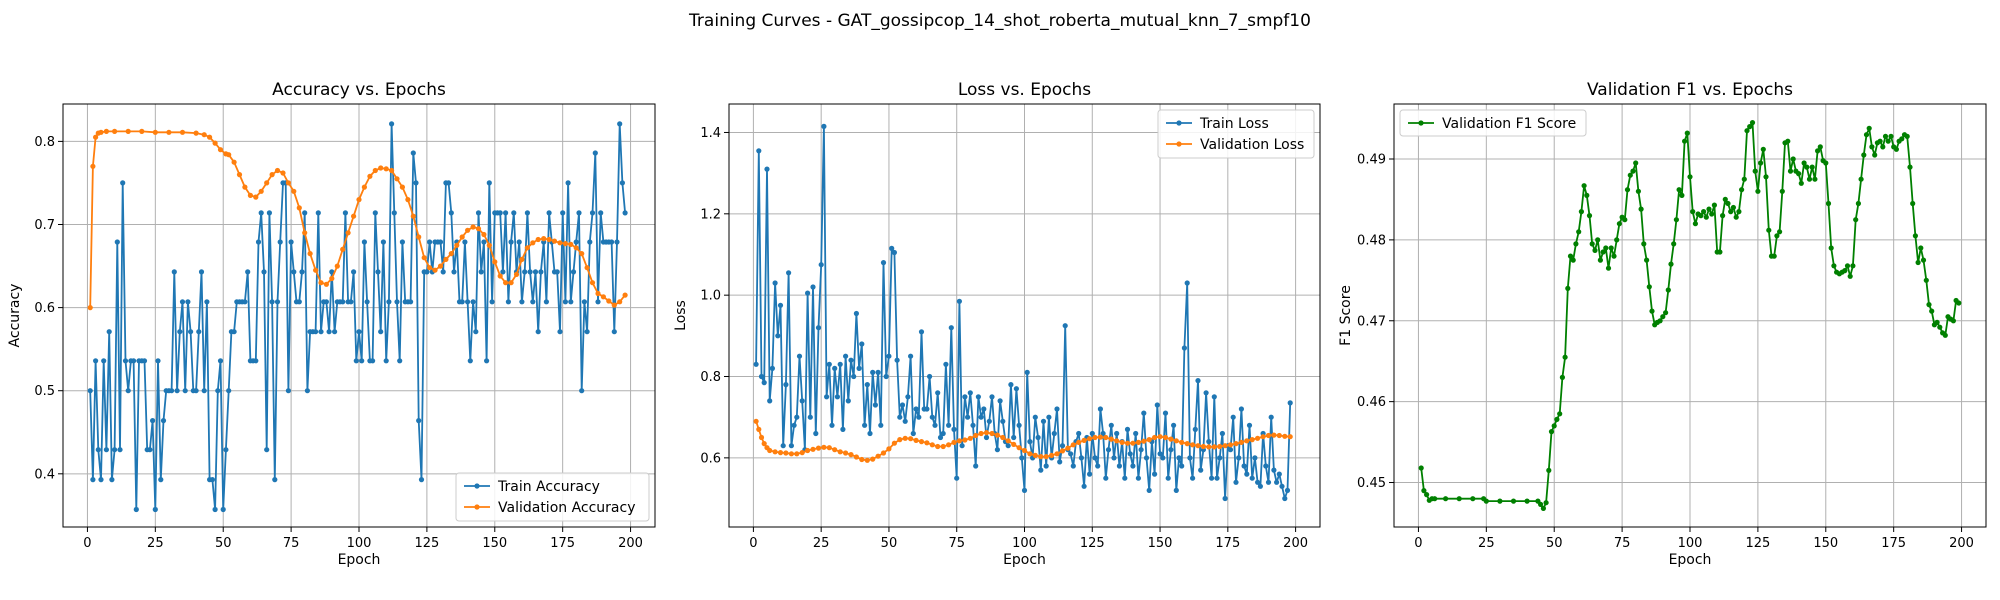 This screenshot has height=600, width=2000. I want to click on f1-y-tick-label: 0.46, so click(1371, 402).